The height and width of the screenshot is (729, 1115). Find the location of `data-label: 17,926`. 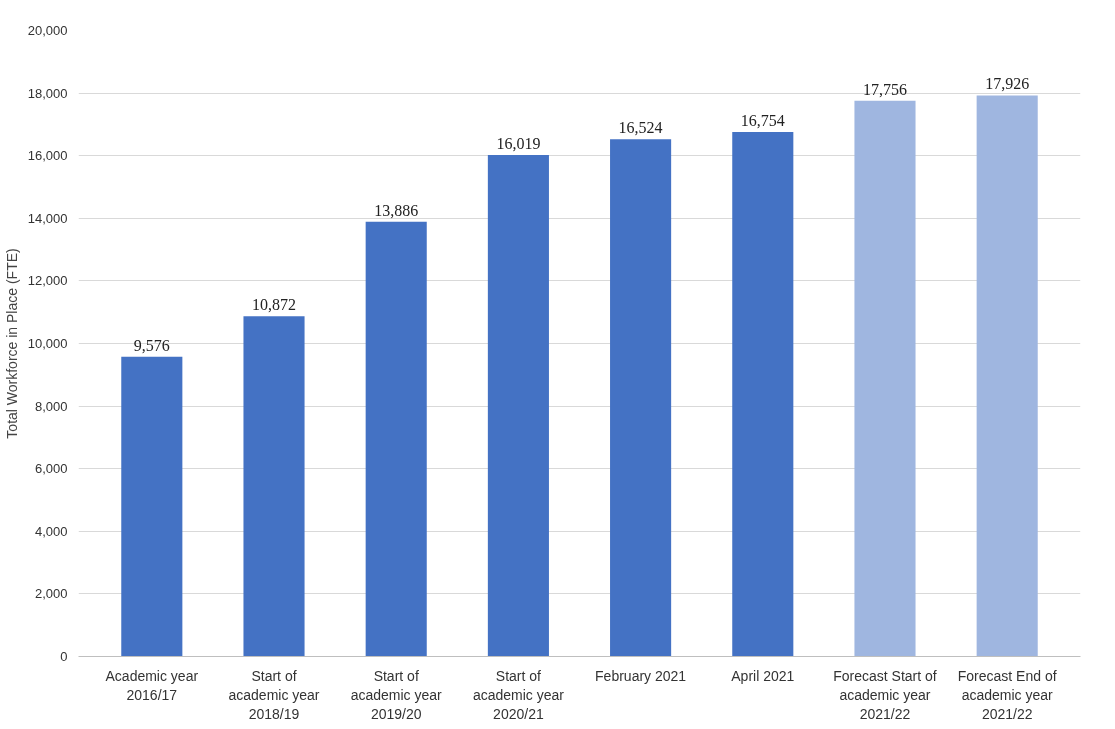

data-label: 17,926 is located at coordinates (1007, 84).